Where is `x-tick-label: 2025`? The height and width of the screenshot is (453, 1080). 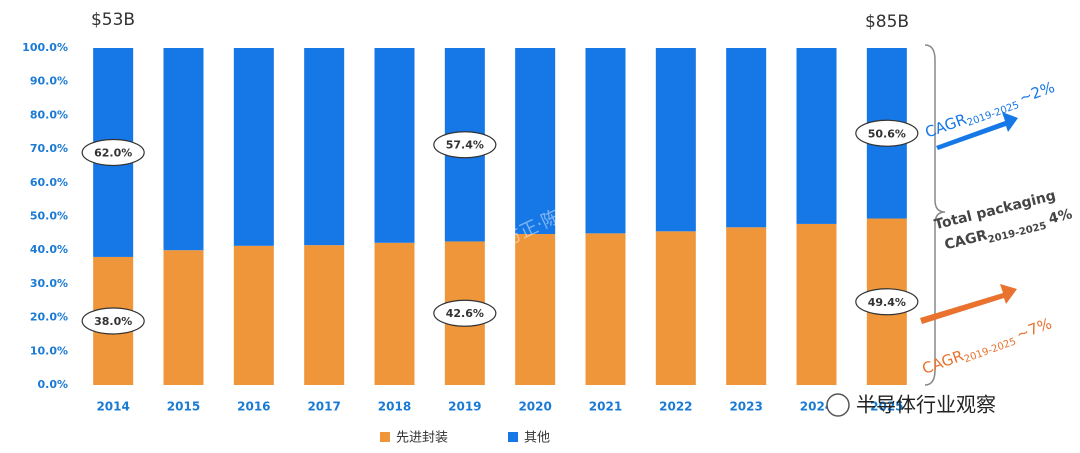 x-tick-label: 2025 is located at coordinates (886, 407).